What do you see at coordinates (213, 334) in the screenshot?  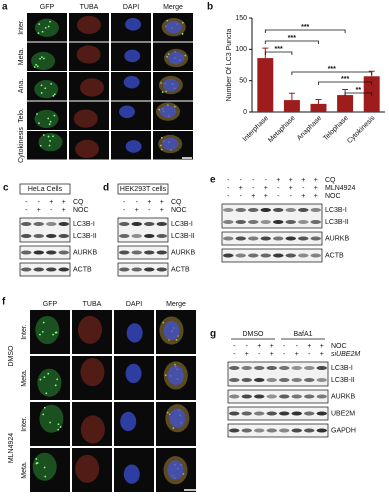 I see `panel-label: g` at bounding box center [213, 334].